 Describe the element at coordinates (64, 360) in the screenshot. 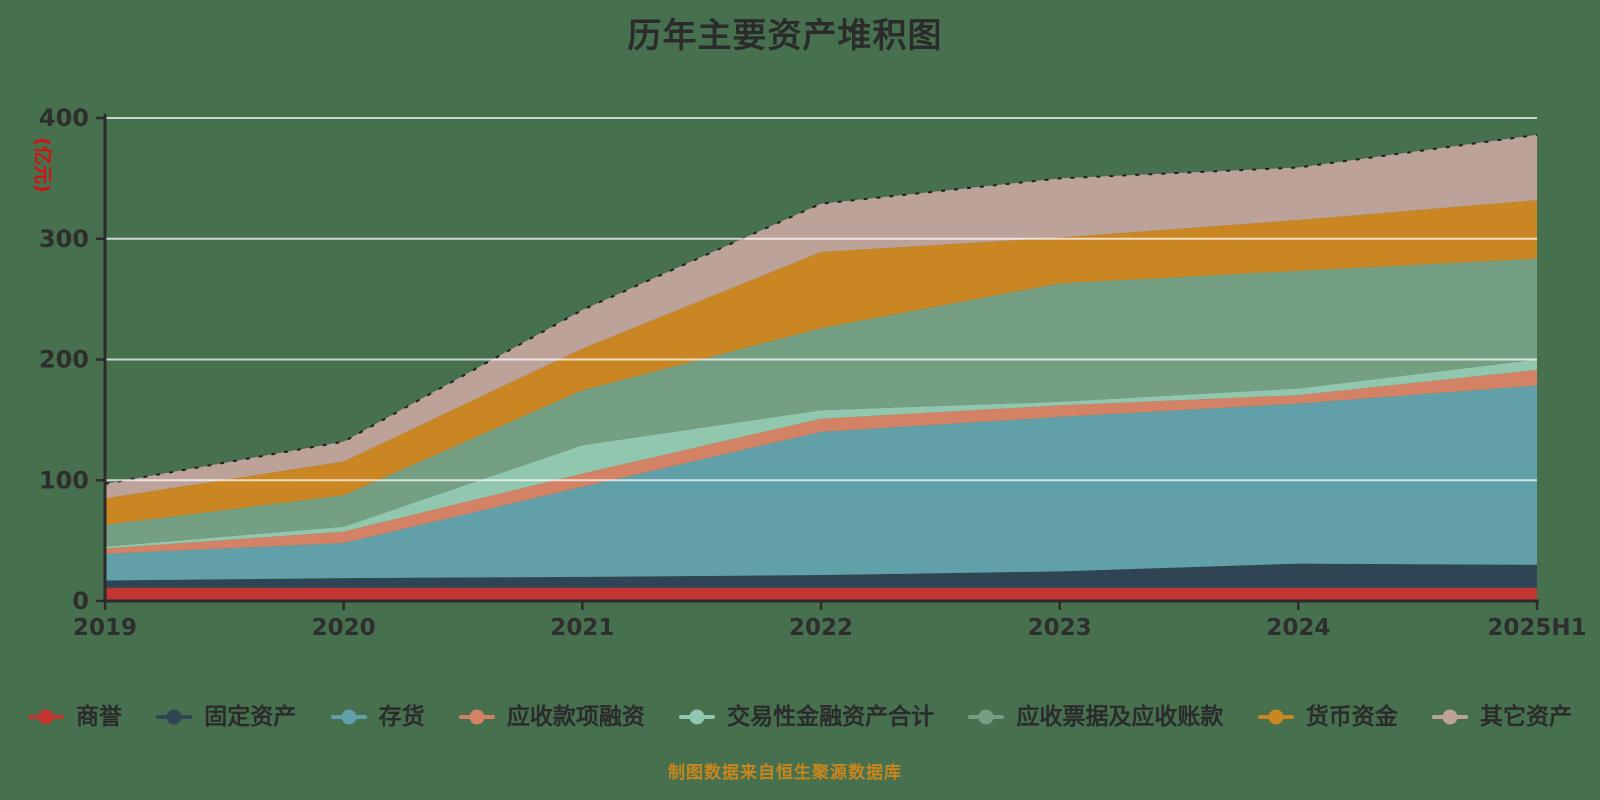

I see `y-tick-label: 200` at that location.